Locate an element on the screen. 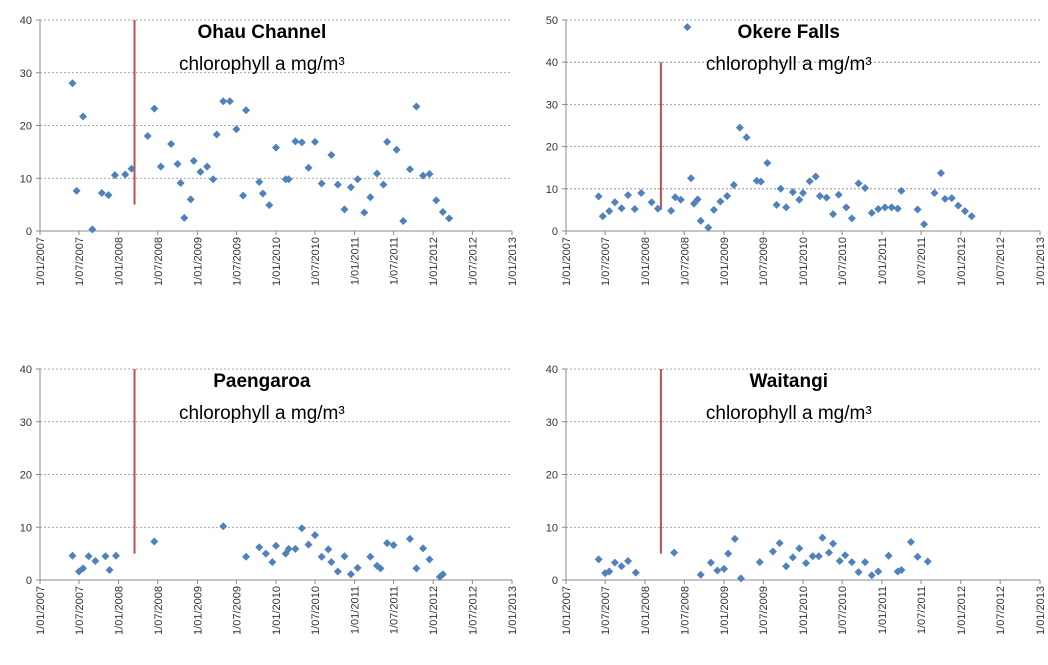 The height and width of the screenshot is (665, 1048). y-tick-label: 40 is located at coordinates (552, 370).